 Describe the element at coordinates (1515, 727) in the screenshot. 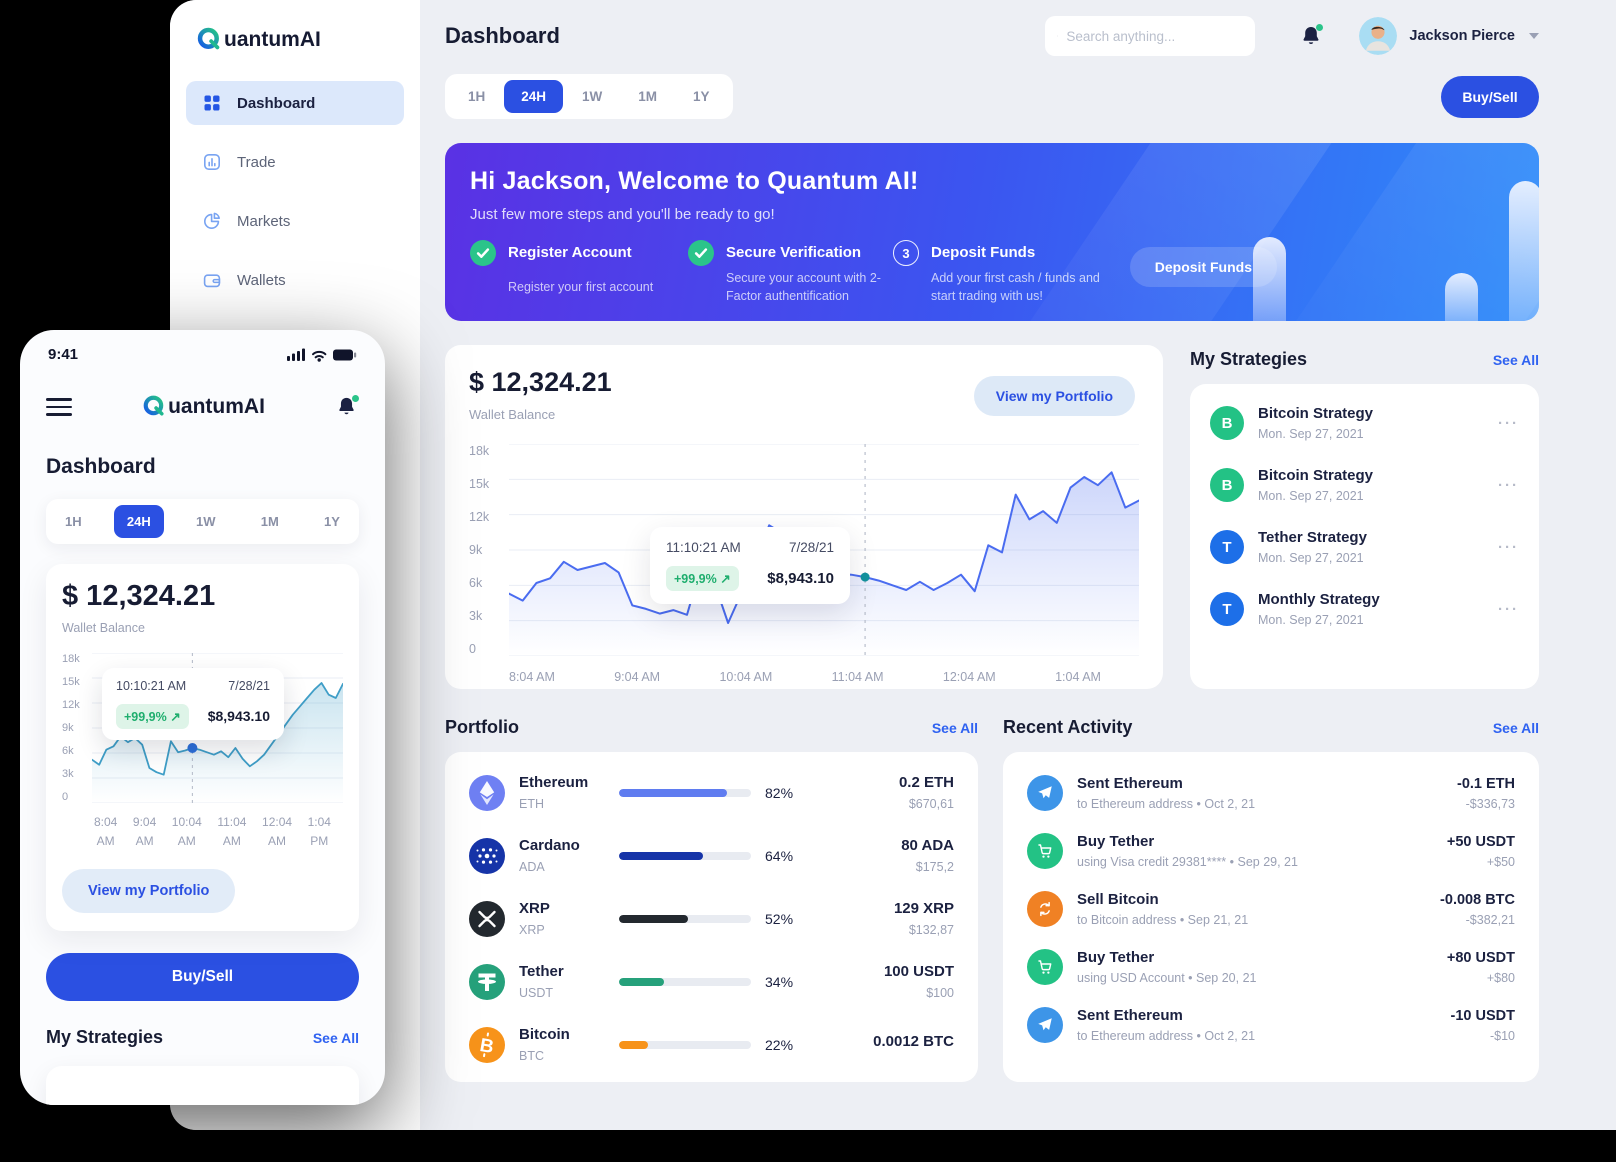

I see `activity-see-all-link: See All` at that location.